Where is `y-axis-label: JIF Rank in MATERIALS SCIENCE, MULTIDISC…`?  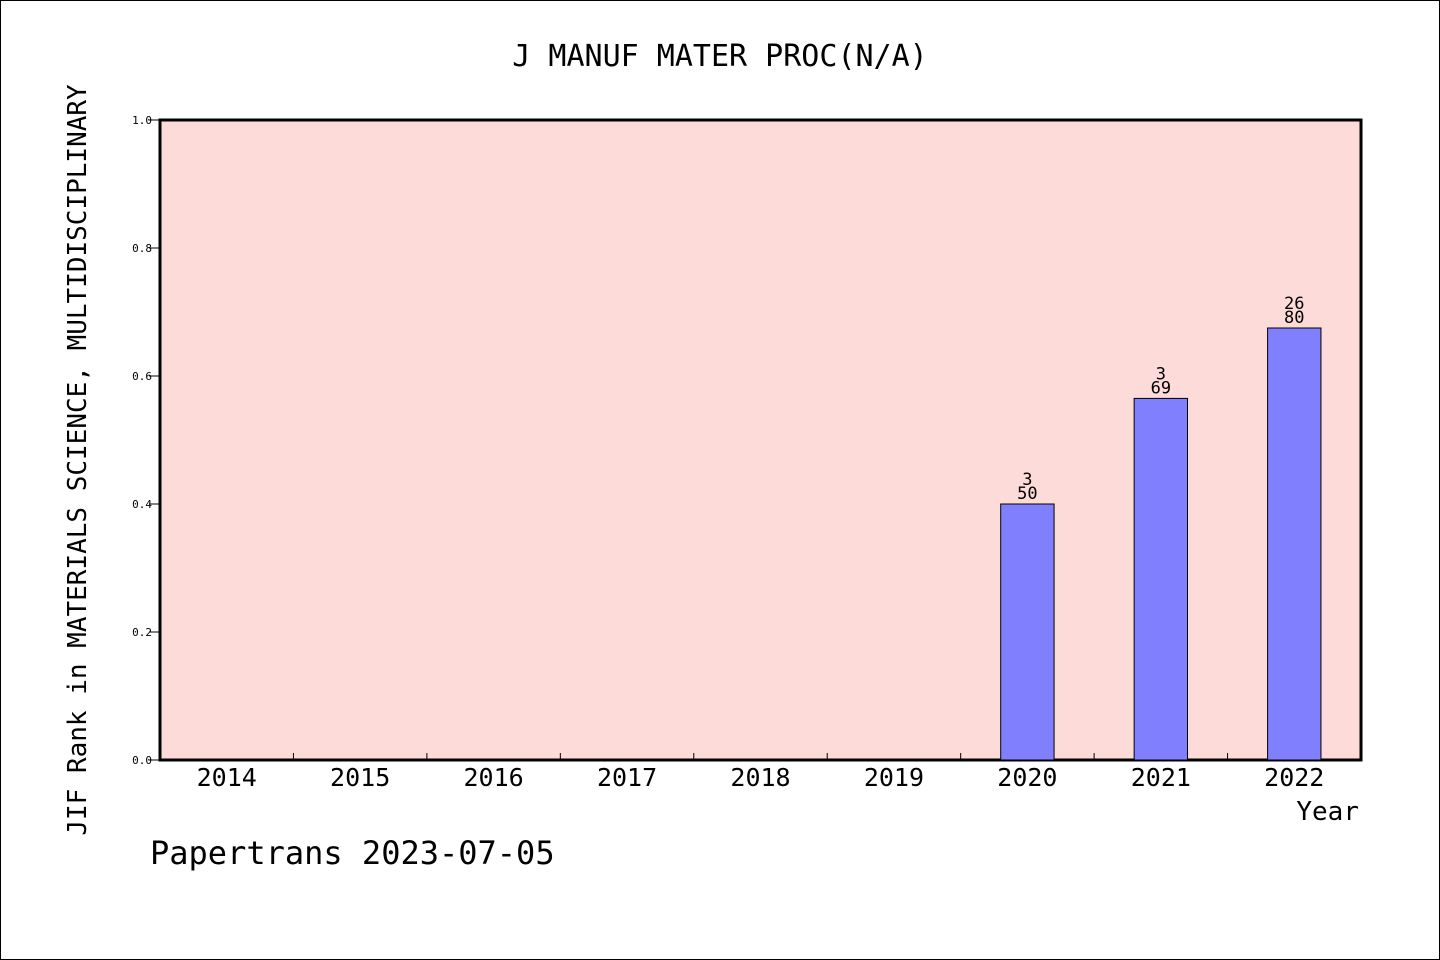 y-axis-label: JIF Rank in MATERIALS SCIENCE, MULTIDISC… is located at coordinates (78, 460).